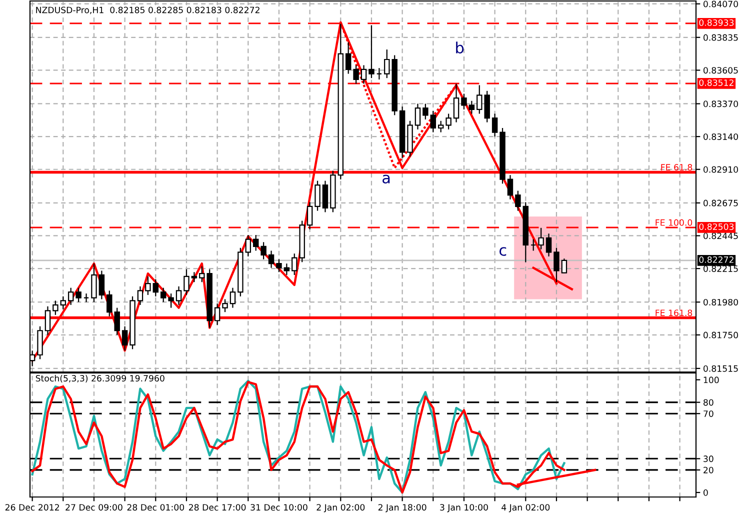  What do you see at coordinates (94, 507) in the screenshot?
I see `x-tick-label: 27 Dec 09:00` at bounding box center [94, 507].